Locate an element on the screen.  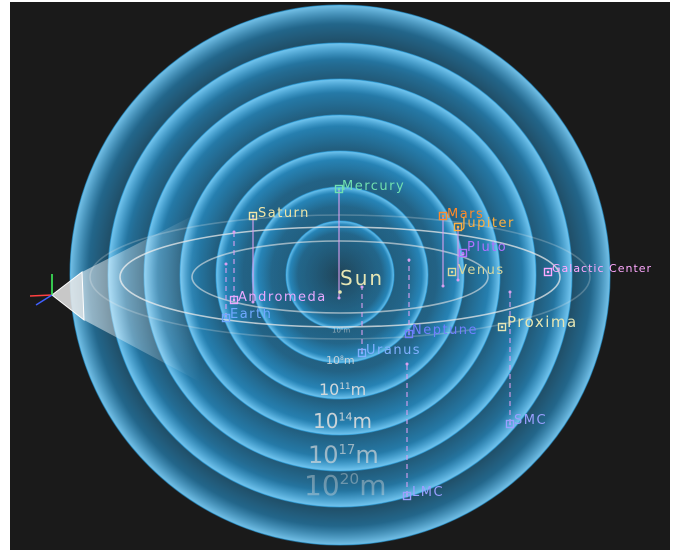
axis-z is located at coordinates (44, 300).